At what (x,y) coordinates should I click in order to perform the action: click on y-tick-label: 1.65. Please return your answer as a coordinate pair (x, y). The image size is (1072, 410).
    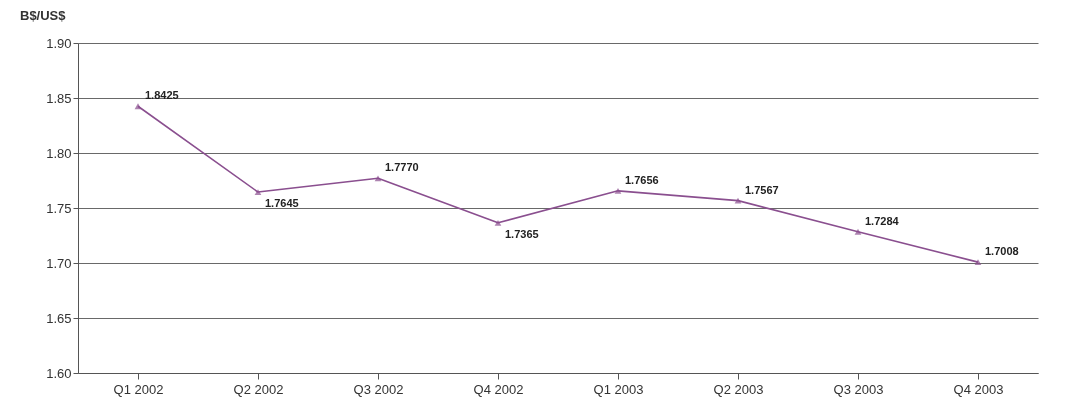
    Looking at the image, I should click on (59, 318).